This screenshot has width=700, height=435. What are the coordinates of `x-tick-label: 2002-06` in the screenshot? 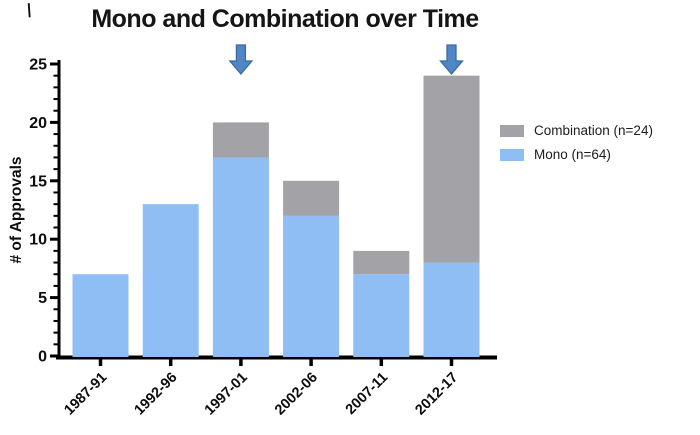 It's located at (296, 394).